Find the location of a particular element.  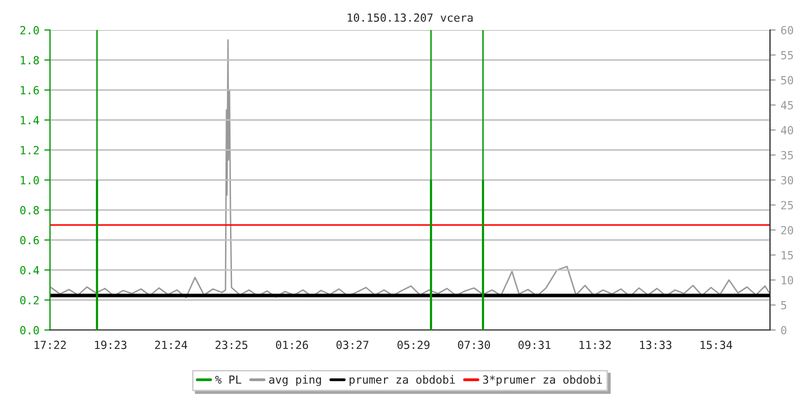

y2-tick-label: 25 is located at coordinates (787, 205).